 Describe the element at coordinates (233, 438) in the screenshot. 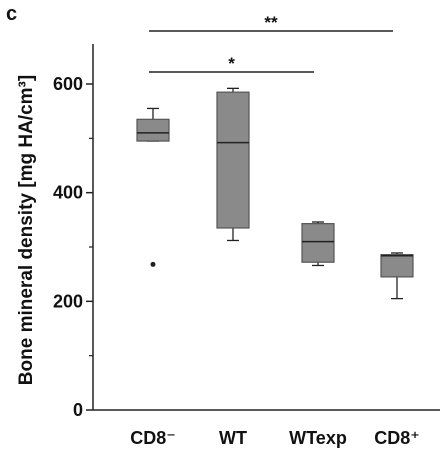

I see `x-category-label: WT` at that location.